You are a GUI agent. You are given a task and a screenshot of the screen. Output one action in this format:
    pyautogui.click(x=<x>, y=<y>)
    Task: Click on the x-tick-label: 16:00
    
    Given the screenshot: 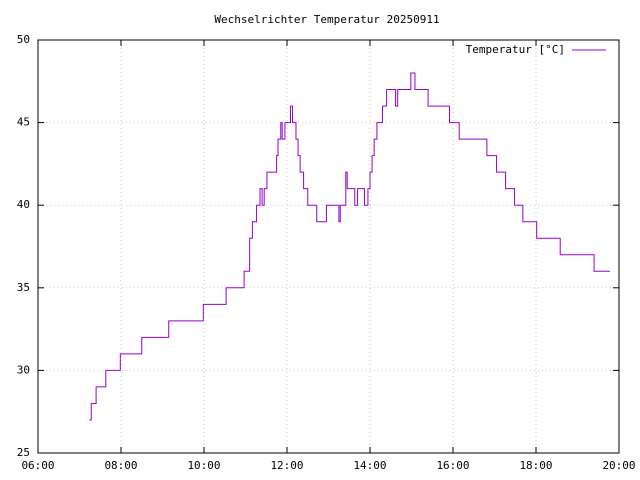 What is the action you would take?
    pyautogui.click(x=452, y=465)
    